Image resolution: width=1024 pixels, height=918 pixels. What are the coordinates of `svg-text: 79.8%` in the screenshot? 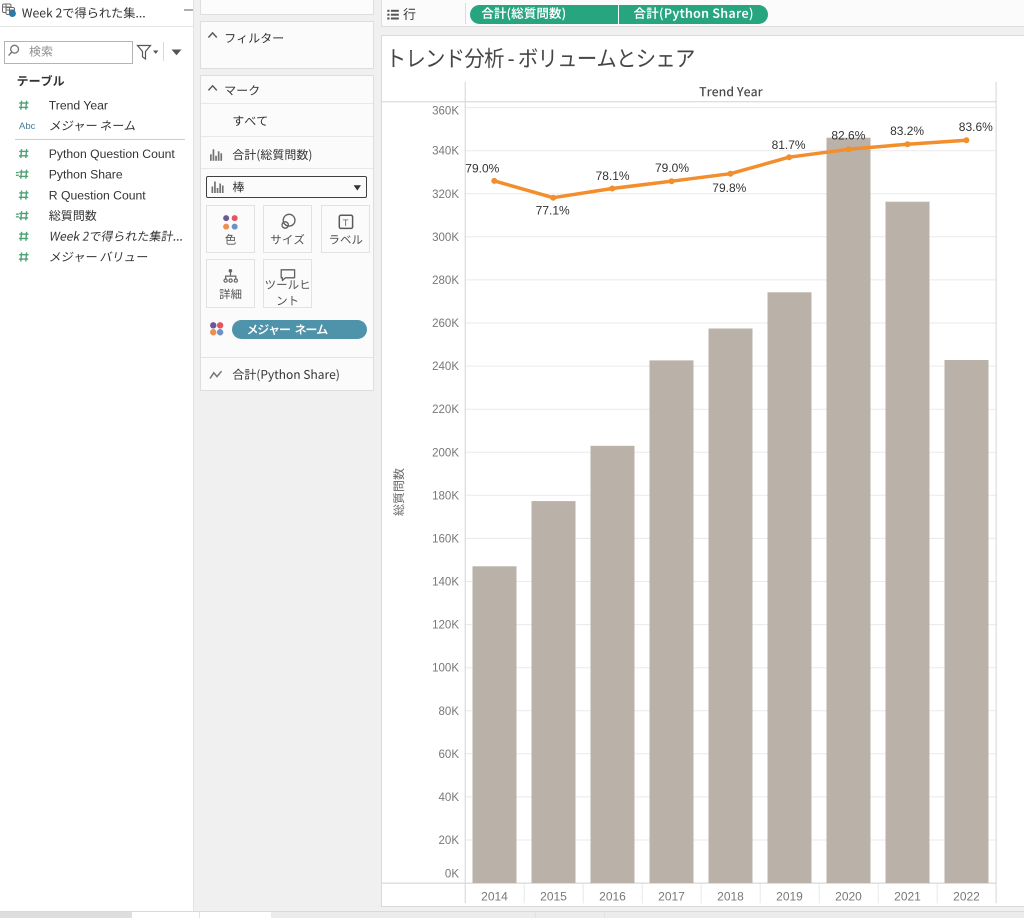 It's located at (729, 188).